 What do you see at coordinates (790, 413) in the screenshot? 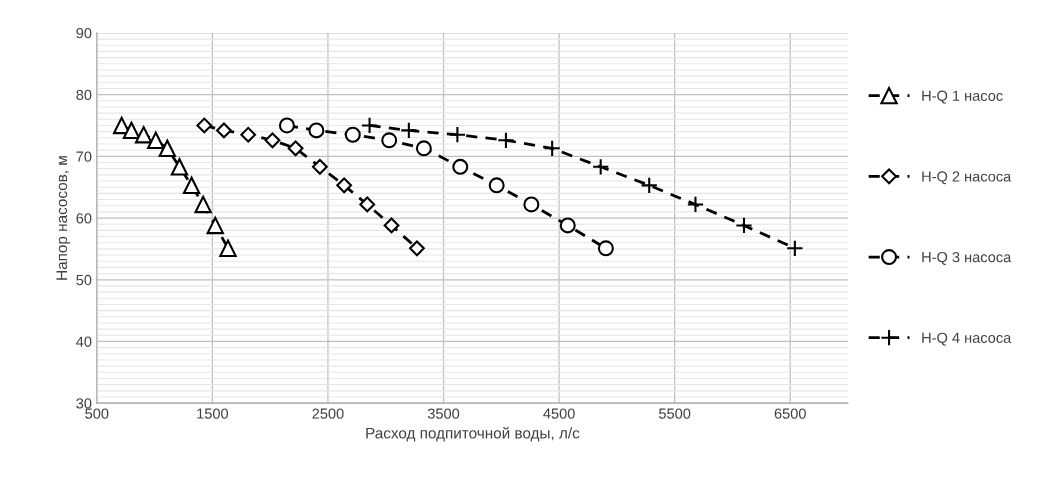
I see `x-tick-label: 6500` at bounding box center [790, 413].